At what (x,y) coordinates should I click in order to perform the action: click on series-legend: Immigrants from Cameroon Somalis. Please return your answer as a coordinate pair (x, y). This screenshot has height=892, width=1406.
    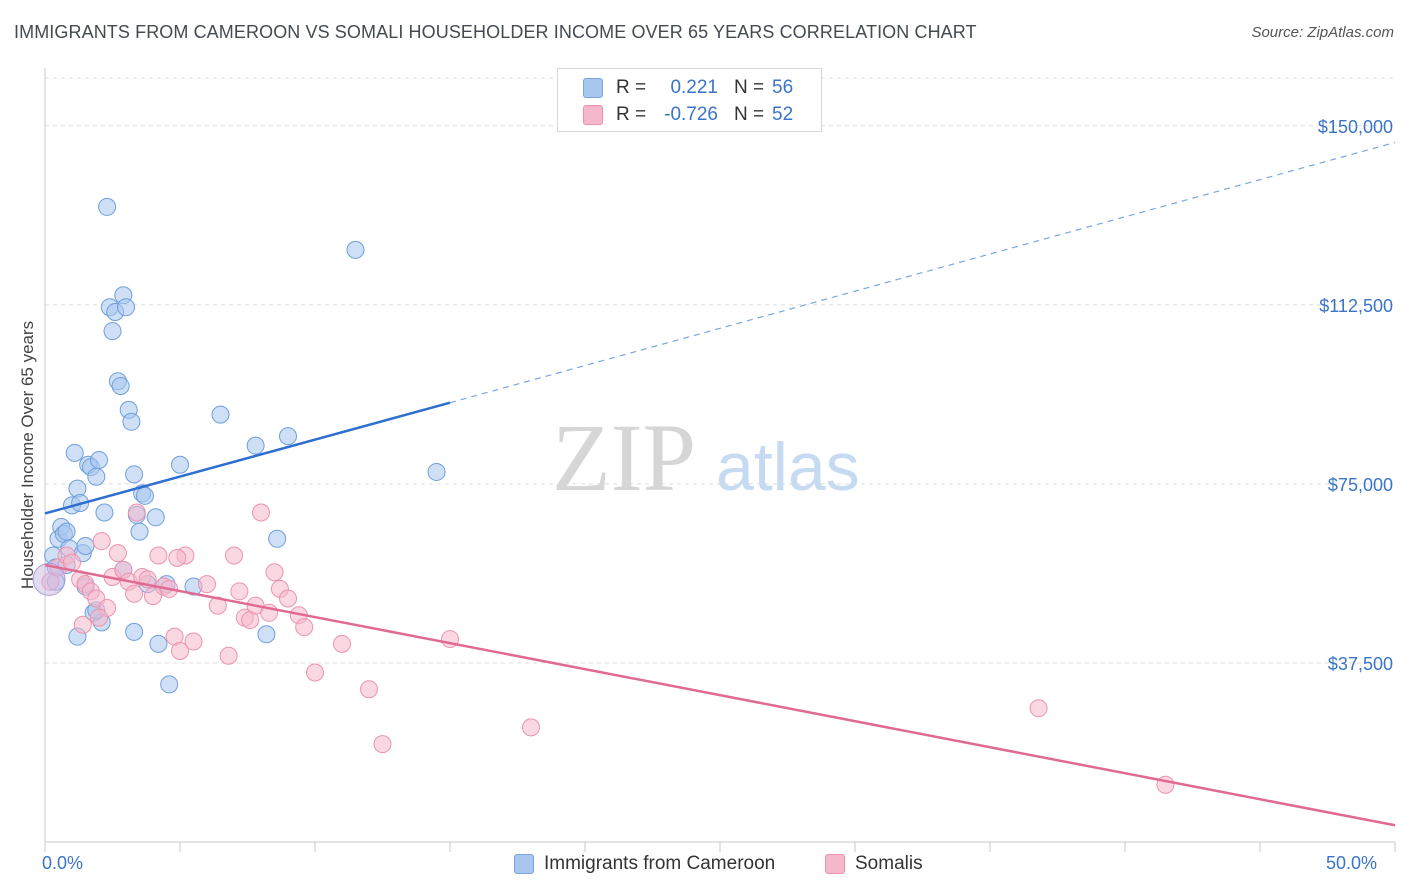
    Looking at the image, I should click on (703, 865).